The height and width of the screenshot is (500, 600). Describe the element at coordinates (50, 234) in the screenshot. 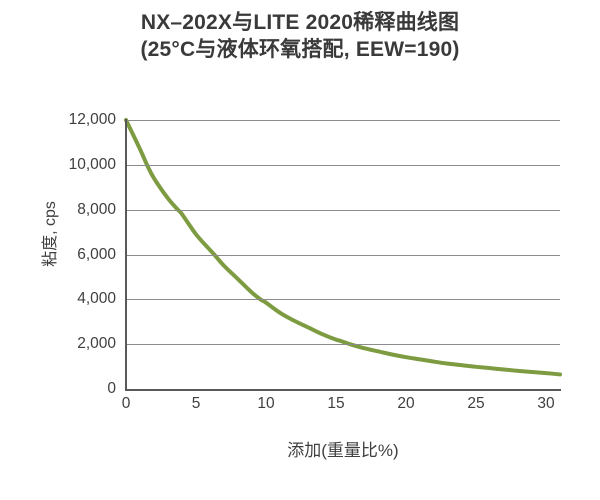

I see `y-axis-label: 粘度, cps` at that location.